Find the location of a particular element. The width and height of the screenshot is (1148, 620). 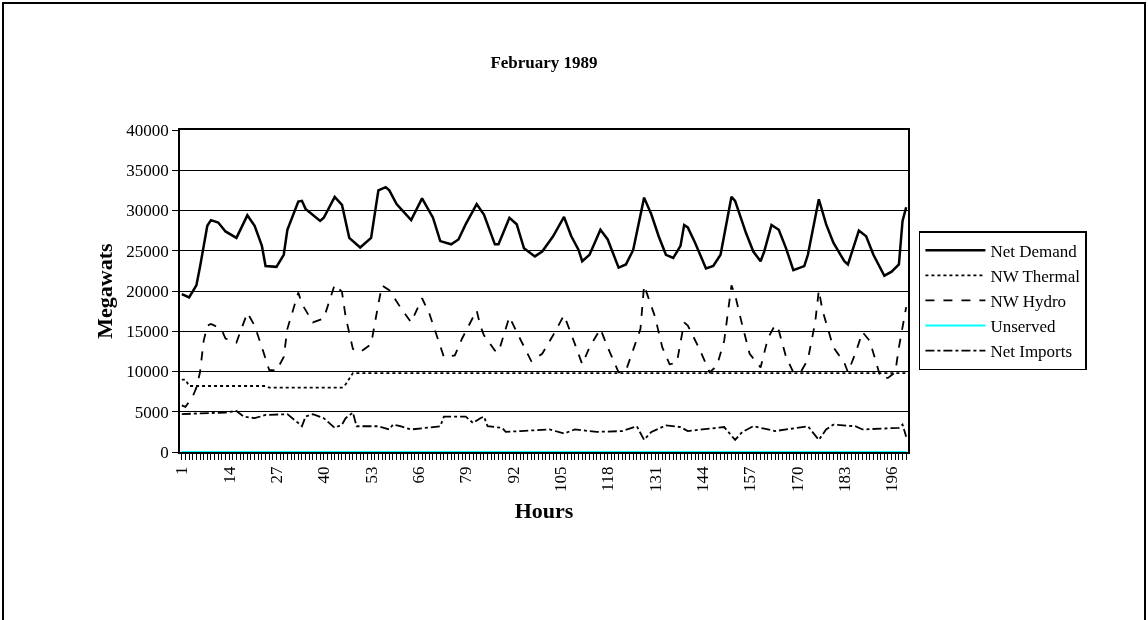

x-tick-label: 118 is located at coordinates (608, 479).